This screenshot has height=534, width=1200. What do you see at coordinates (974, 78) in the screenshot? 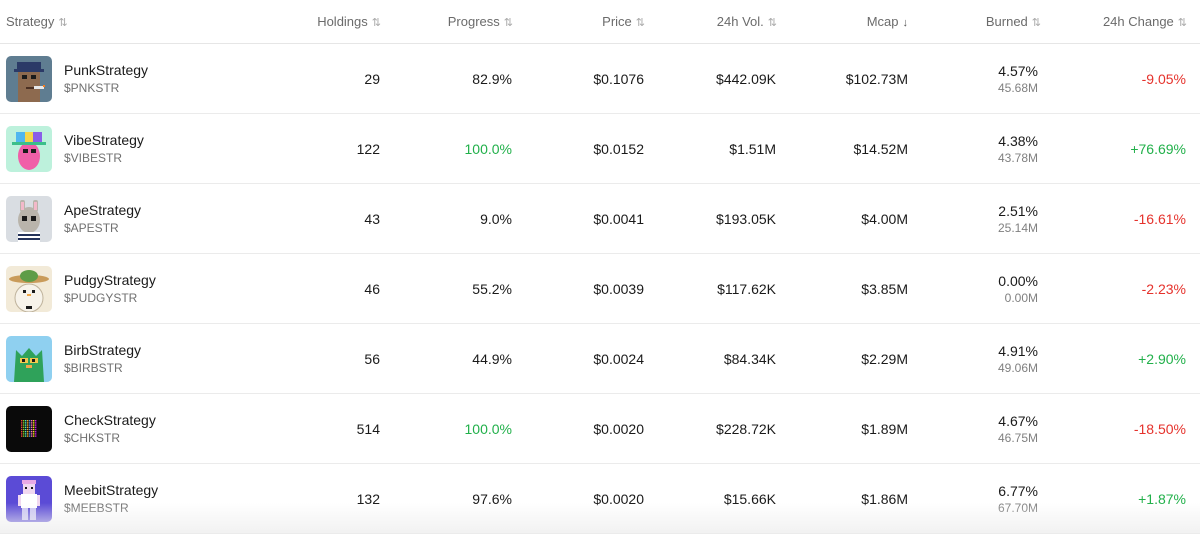
I see `burned-cell: 4.57% 45.68M` at bounding box center [974, 78].